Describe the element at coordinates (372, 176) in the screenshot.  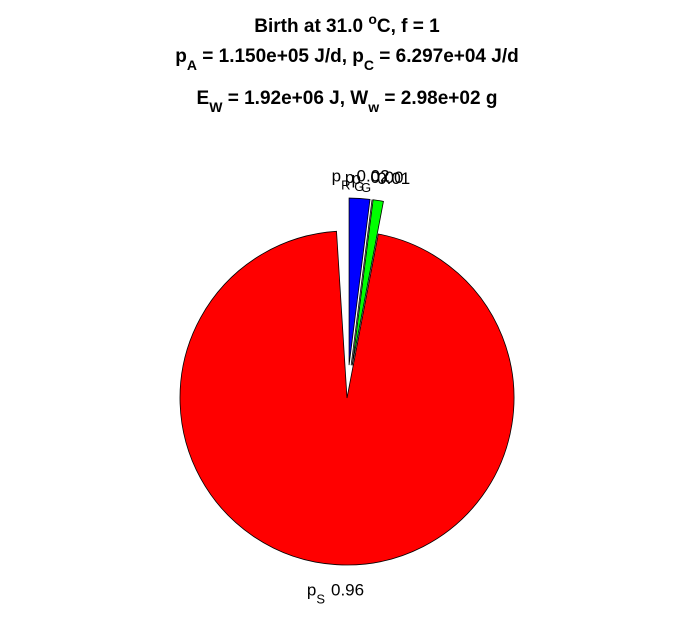
I see `text-part: 0.02` at that location.